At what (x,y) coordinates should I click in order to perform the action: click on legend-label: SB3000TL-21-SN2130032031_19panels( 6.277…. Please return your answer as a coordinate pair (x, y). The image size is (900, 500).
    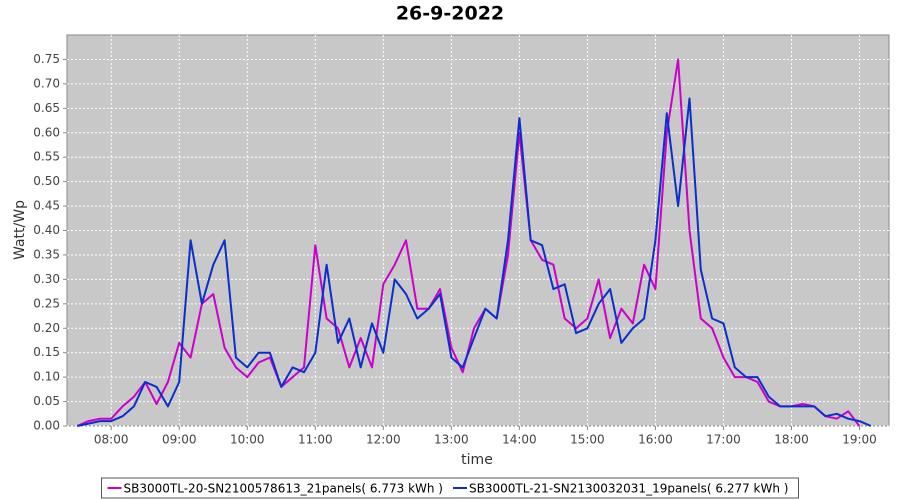
    Looking at the image, I should click on (628, 489).